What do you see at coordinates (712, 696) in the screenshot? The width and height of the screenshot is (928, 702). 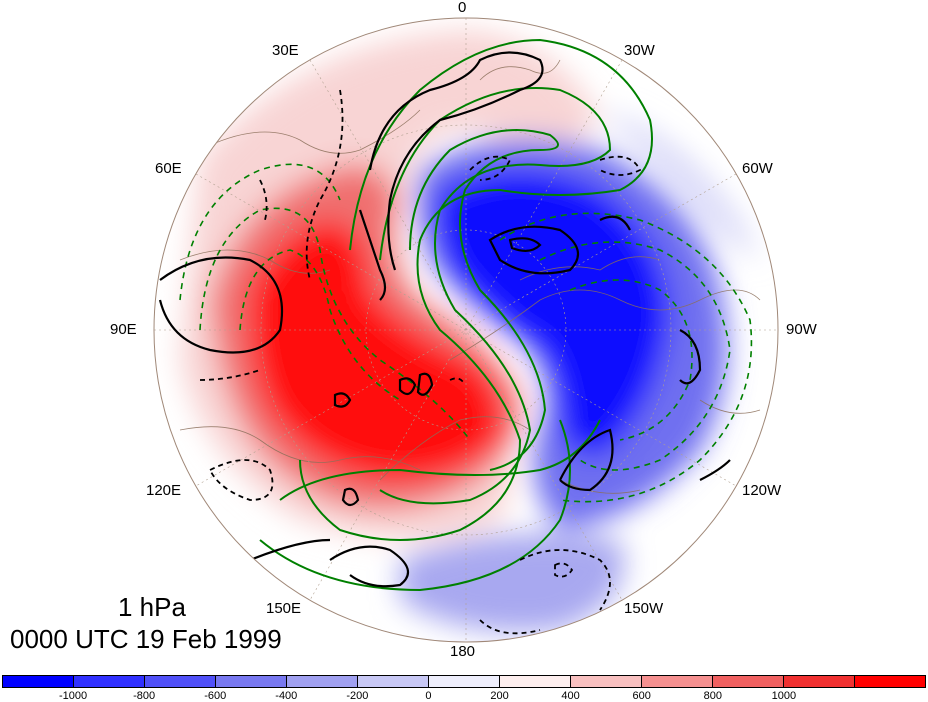 I see `colorbar-tick-label: 800` at bounding box center [712, 696].